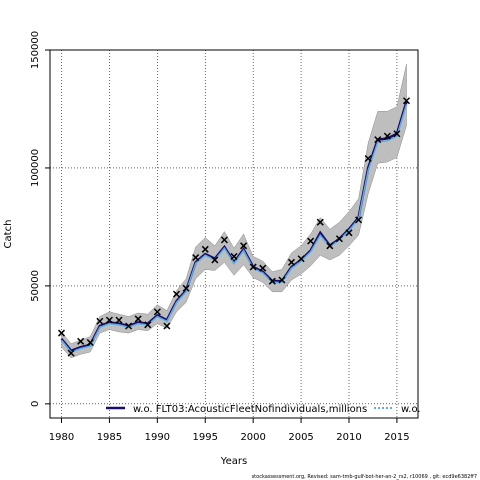 The height and width of the screenshot is (480, 480). I want to click on x-tick-label: 2000, so click(252, 437).